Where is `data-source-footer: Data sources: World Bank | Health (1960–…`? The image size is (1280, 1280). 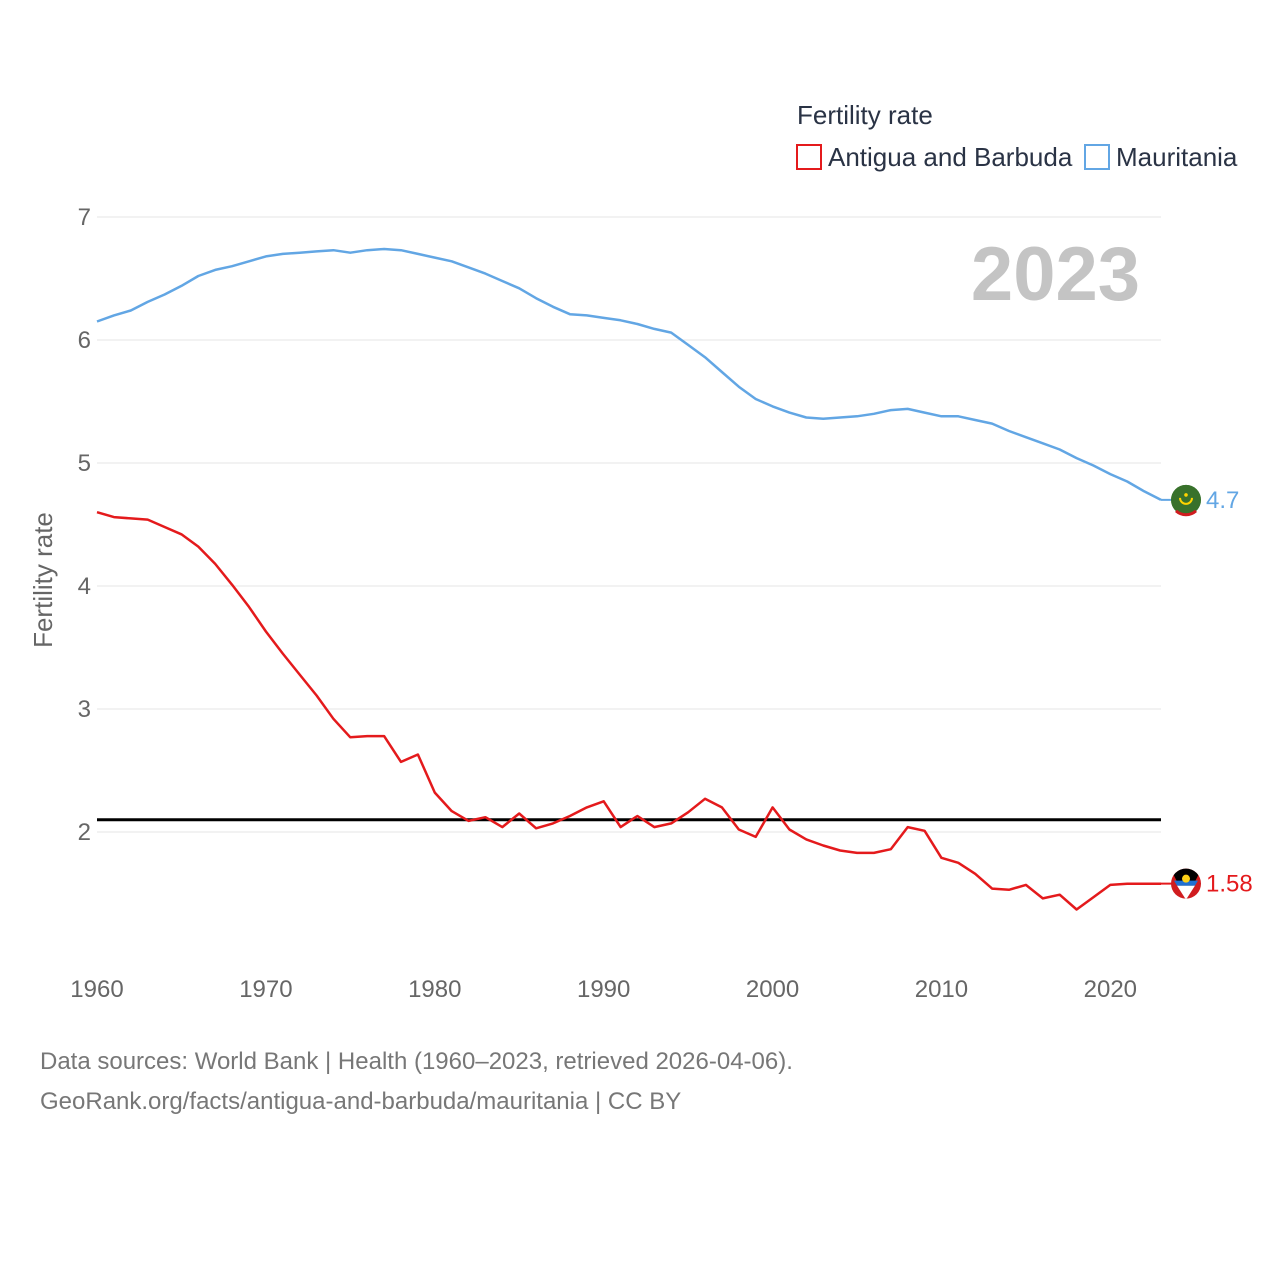 data-source-footer: Data sources: World Bank | Health (1960–… is located at coordinates (416, 1082).